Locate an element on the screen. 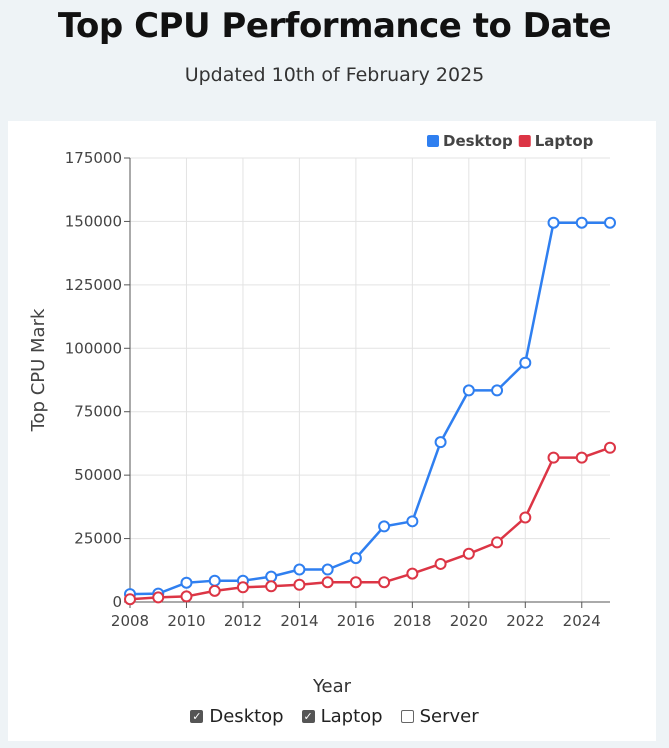 The image size is (669, 748). checkbox-laptop: ✓ is located at coordinates (308, 716).